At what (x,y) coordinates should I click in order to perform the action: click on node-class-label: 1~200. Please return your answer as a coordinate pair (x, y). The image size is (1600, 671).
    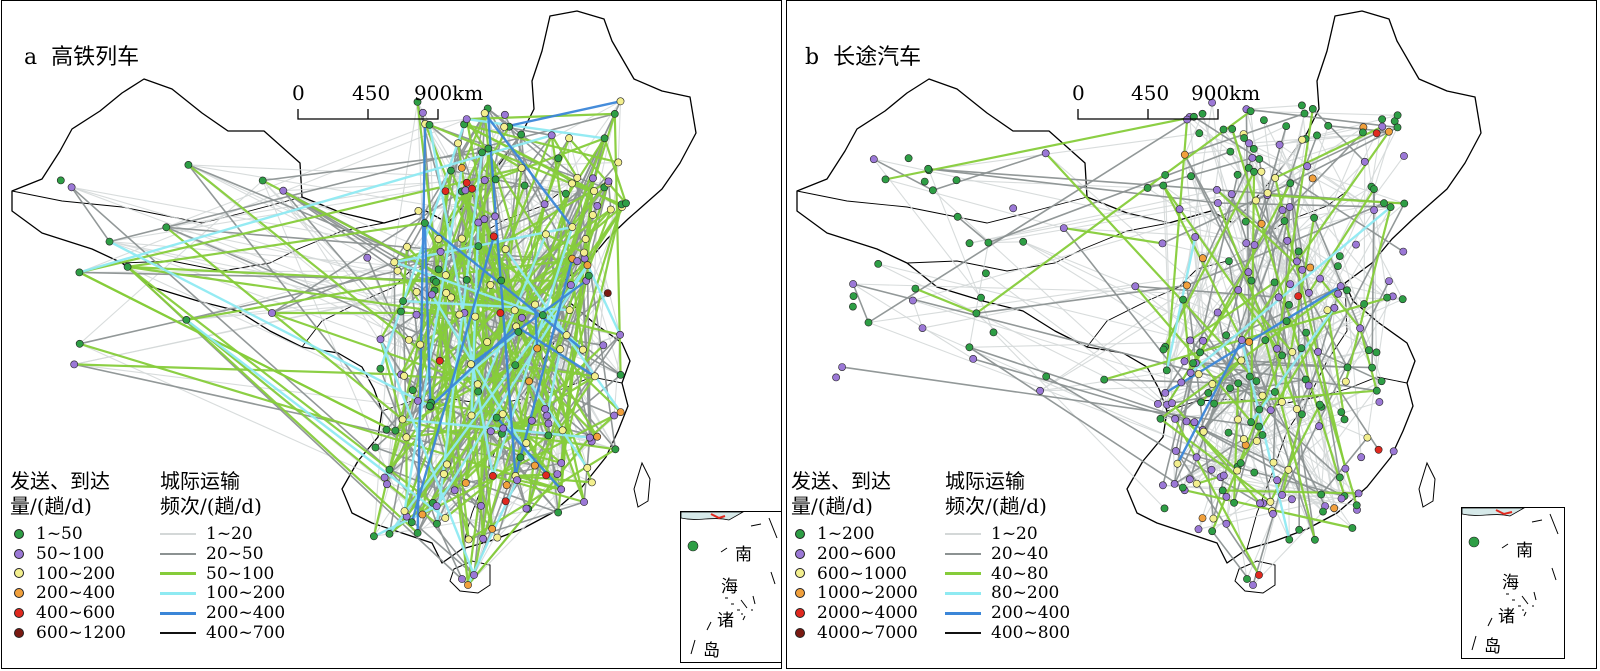
    Looking at the image, I should click on (846, 533).